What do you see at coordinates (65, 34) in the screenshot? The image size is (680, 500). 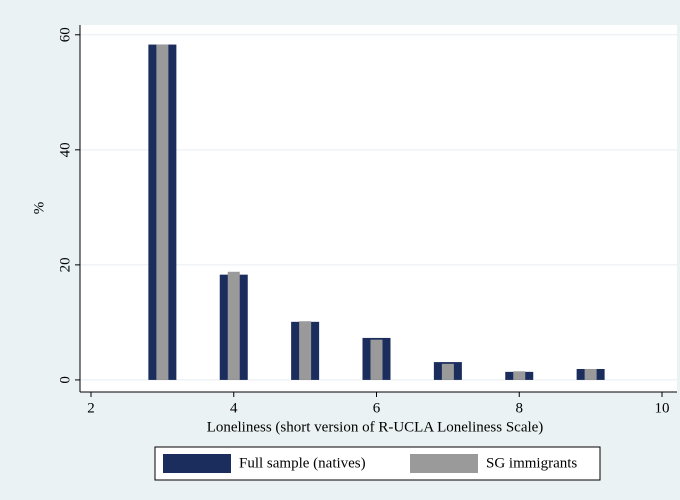 I see `y-tick-label: 60` at bounding box center [65, 34].